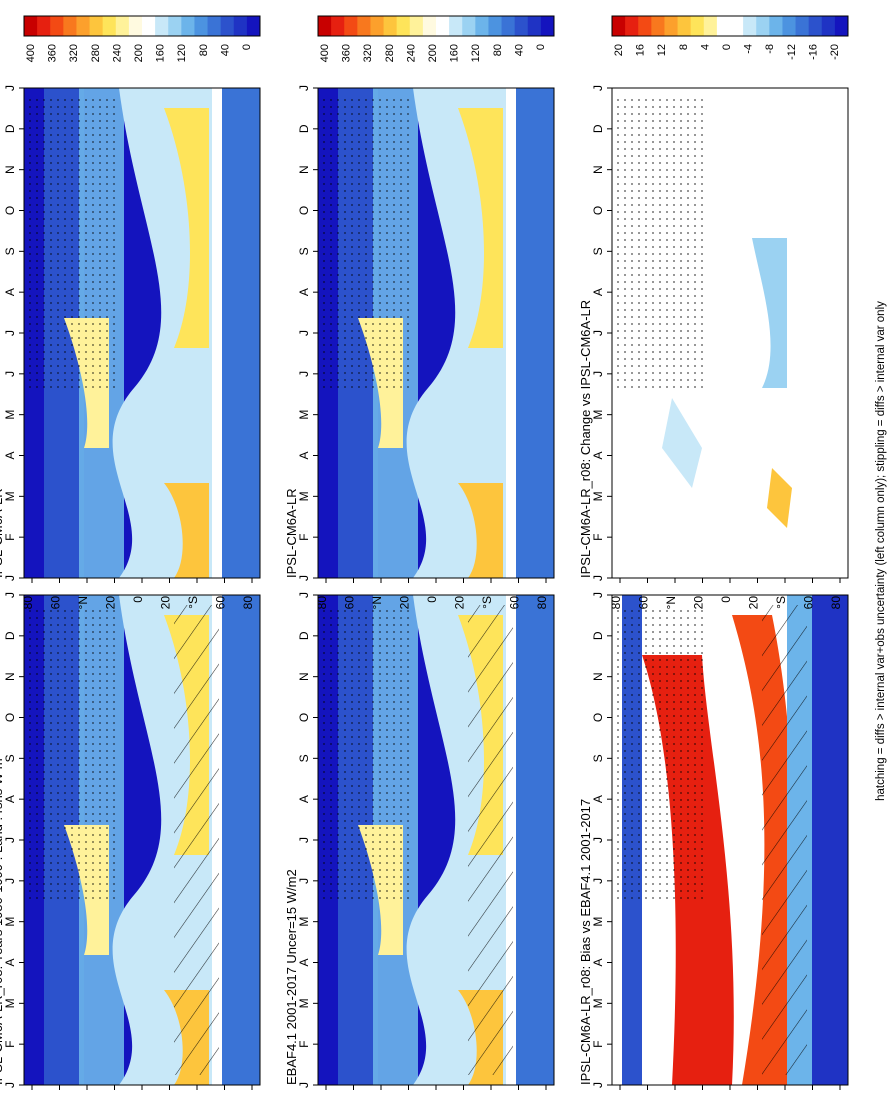 Image resolution: width=894 pixels, height=1102 pixels. What do you see at coordinates (792, 52) in the screenshot?
I see `colorbar-label: -12` at bounding box center [792, 52].